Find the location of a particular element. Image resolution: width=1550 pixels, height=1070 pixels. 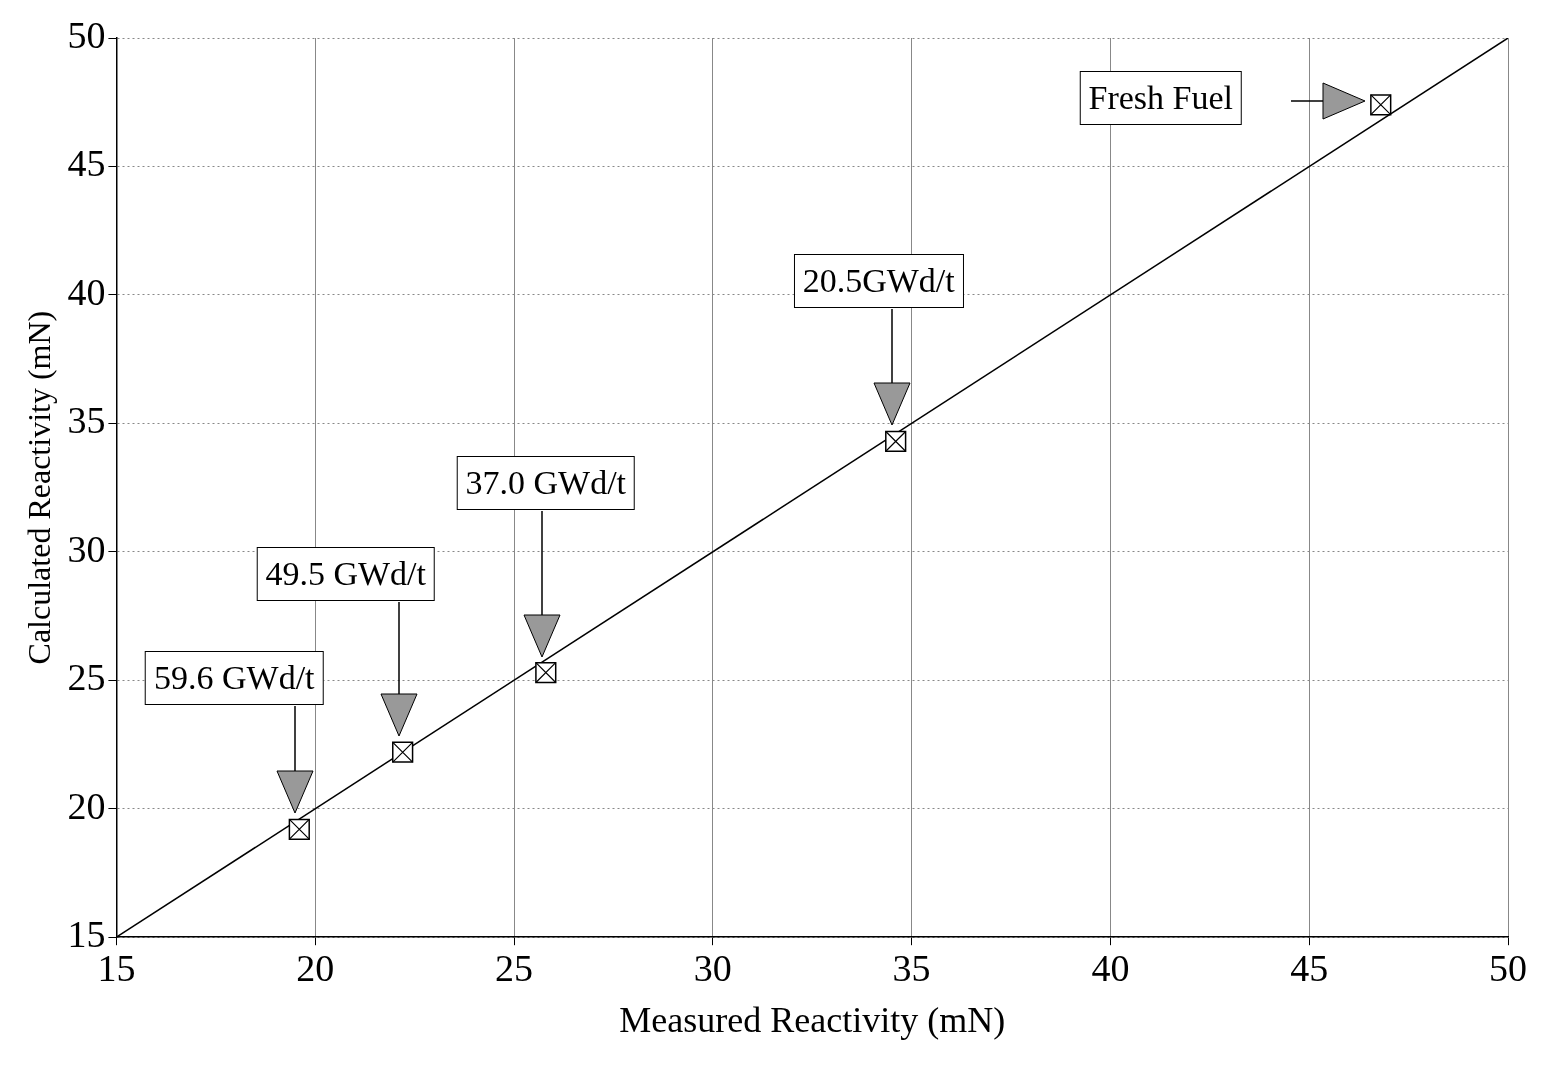

annotation: 59.6 GWd/t is located at coordinates (234, 678).